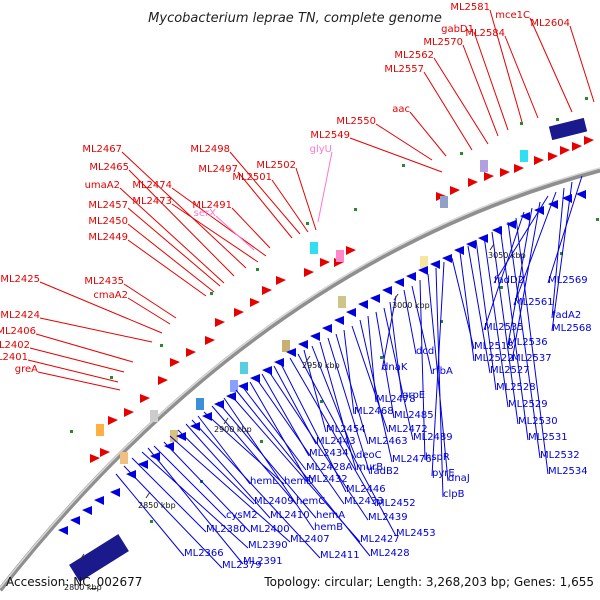  I want to click on gene-label: ML2535, so click(504, 327).